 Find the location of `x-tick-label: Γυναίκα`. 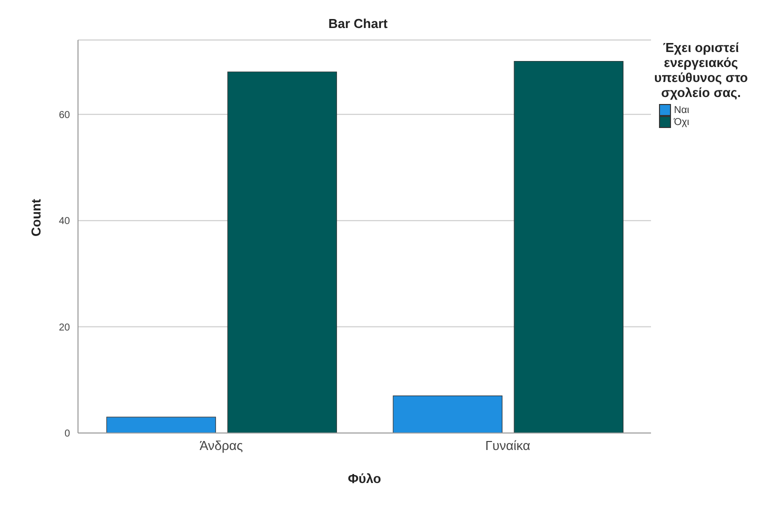

x-tick-label: Γυναίκα is located at coordinates (508, 446).